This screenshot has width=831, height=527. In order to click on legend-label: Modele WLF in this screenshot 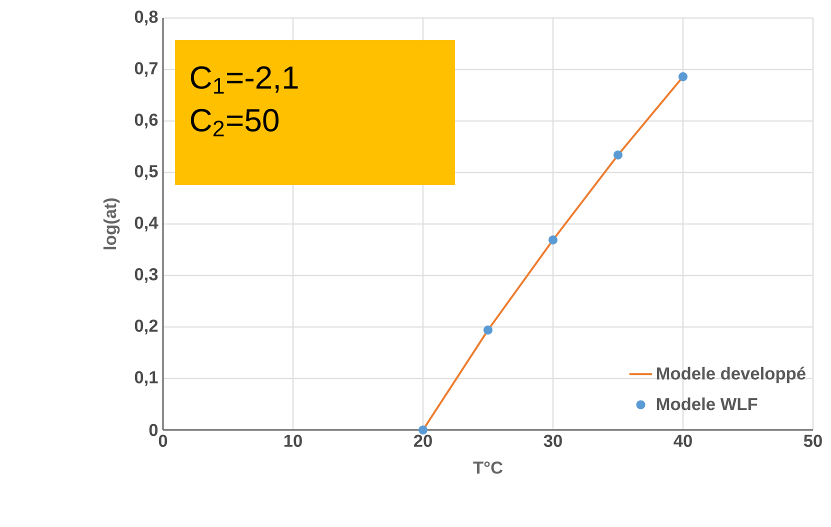, I will do `click(707, 403)`.